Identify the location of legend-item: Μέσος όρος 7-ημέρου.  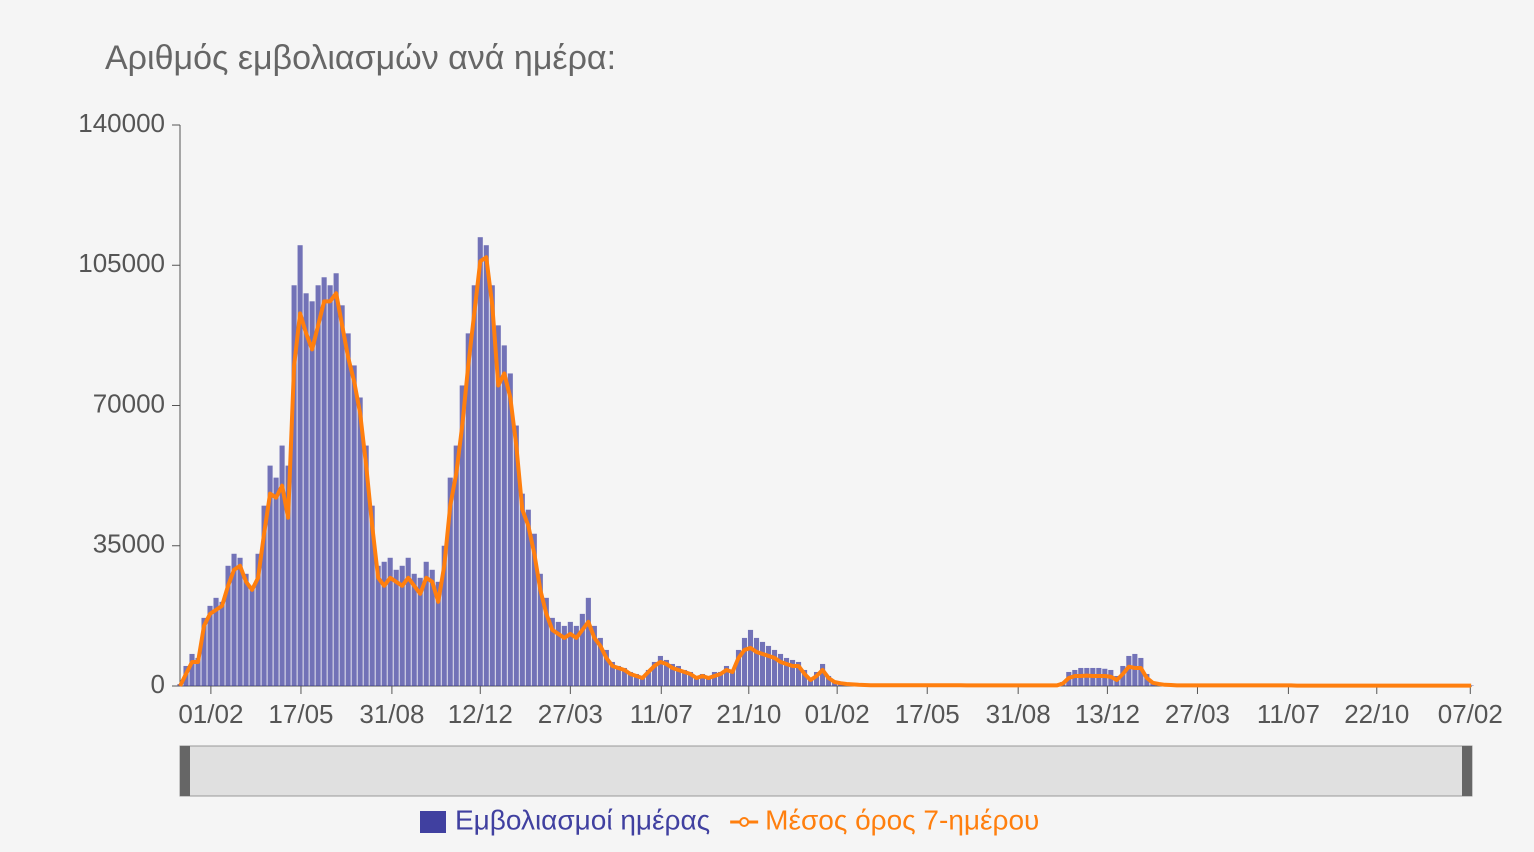
(884, 819).